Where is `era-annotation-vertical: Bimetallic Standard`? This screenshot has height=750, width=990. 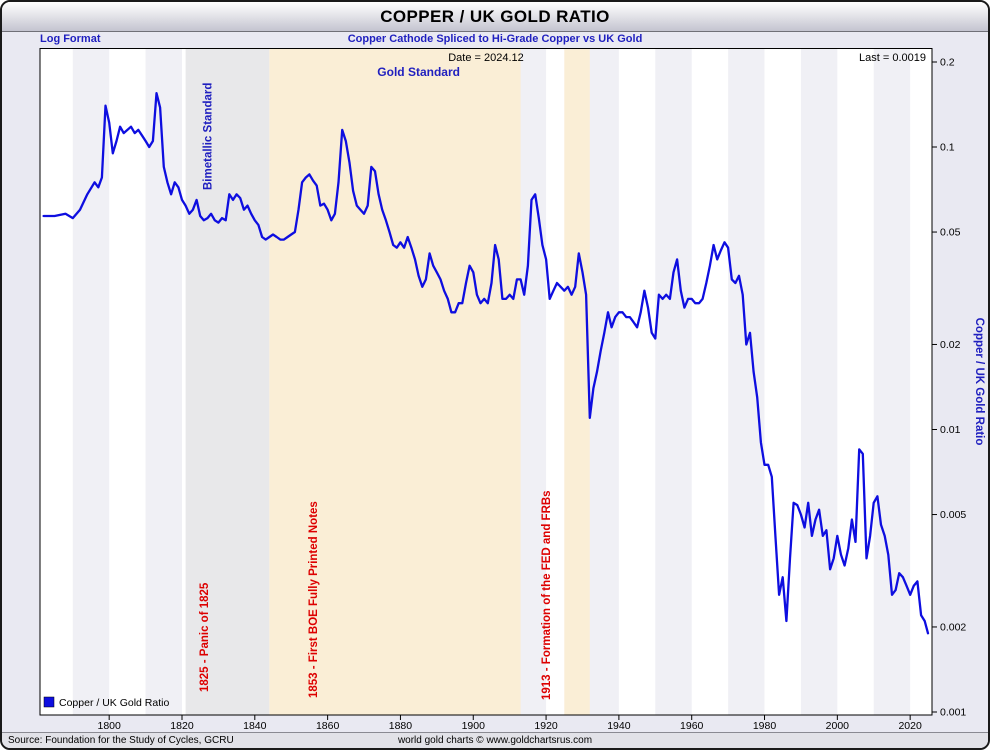 era-annotation-vertical: Bimetallic Standard is located at coordinates (208, 136).